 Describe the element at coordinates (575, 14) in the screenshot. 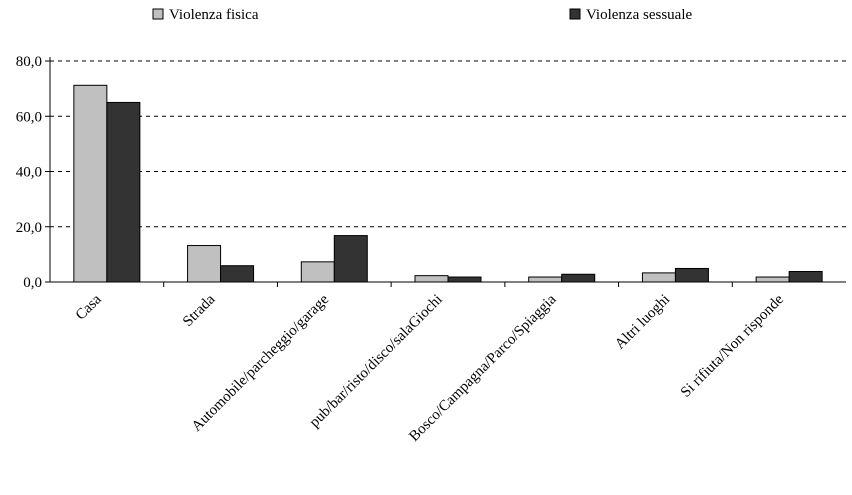

I see `legend-swatch-violenza-sessuale` at that location.